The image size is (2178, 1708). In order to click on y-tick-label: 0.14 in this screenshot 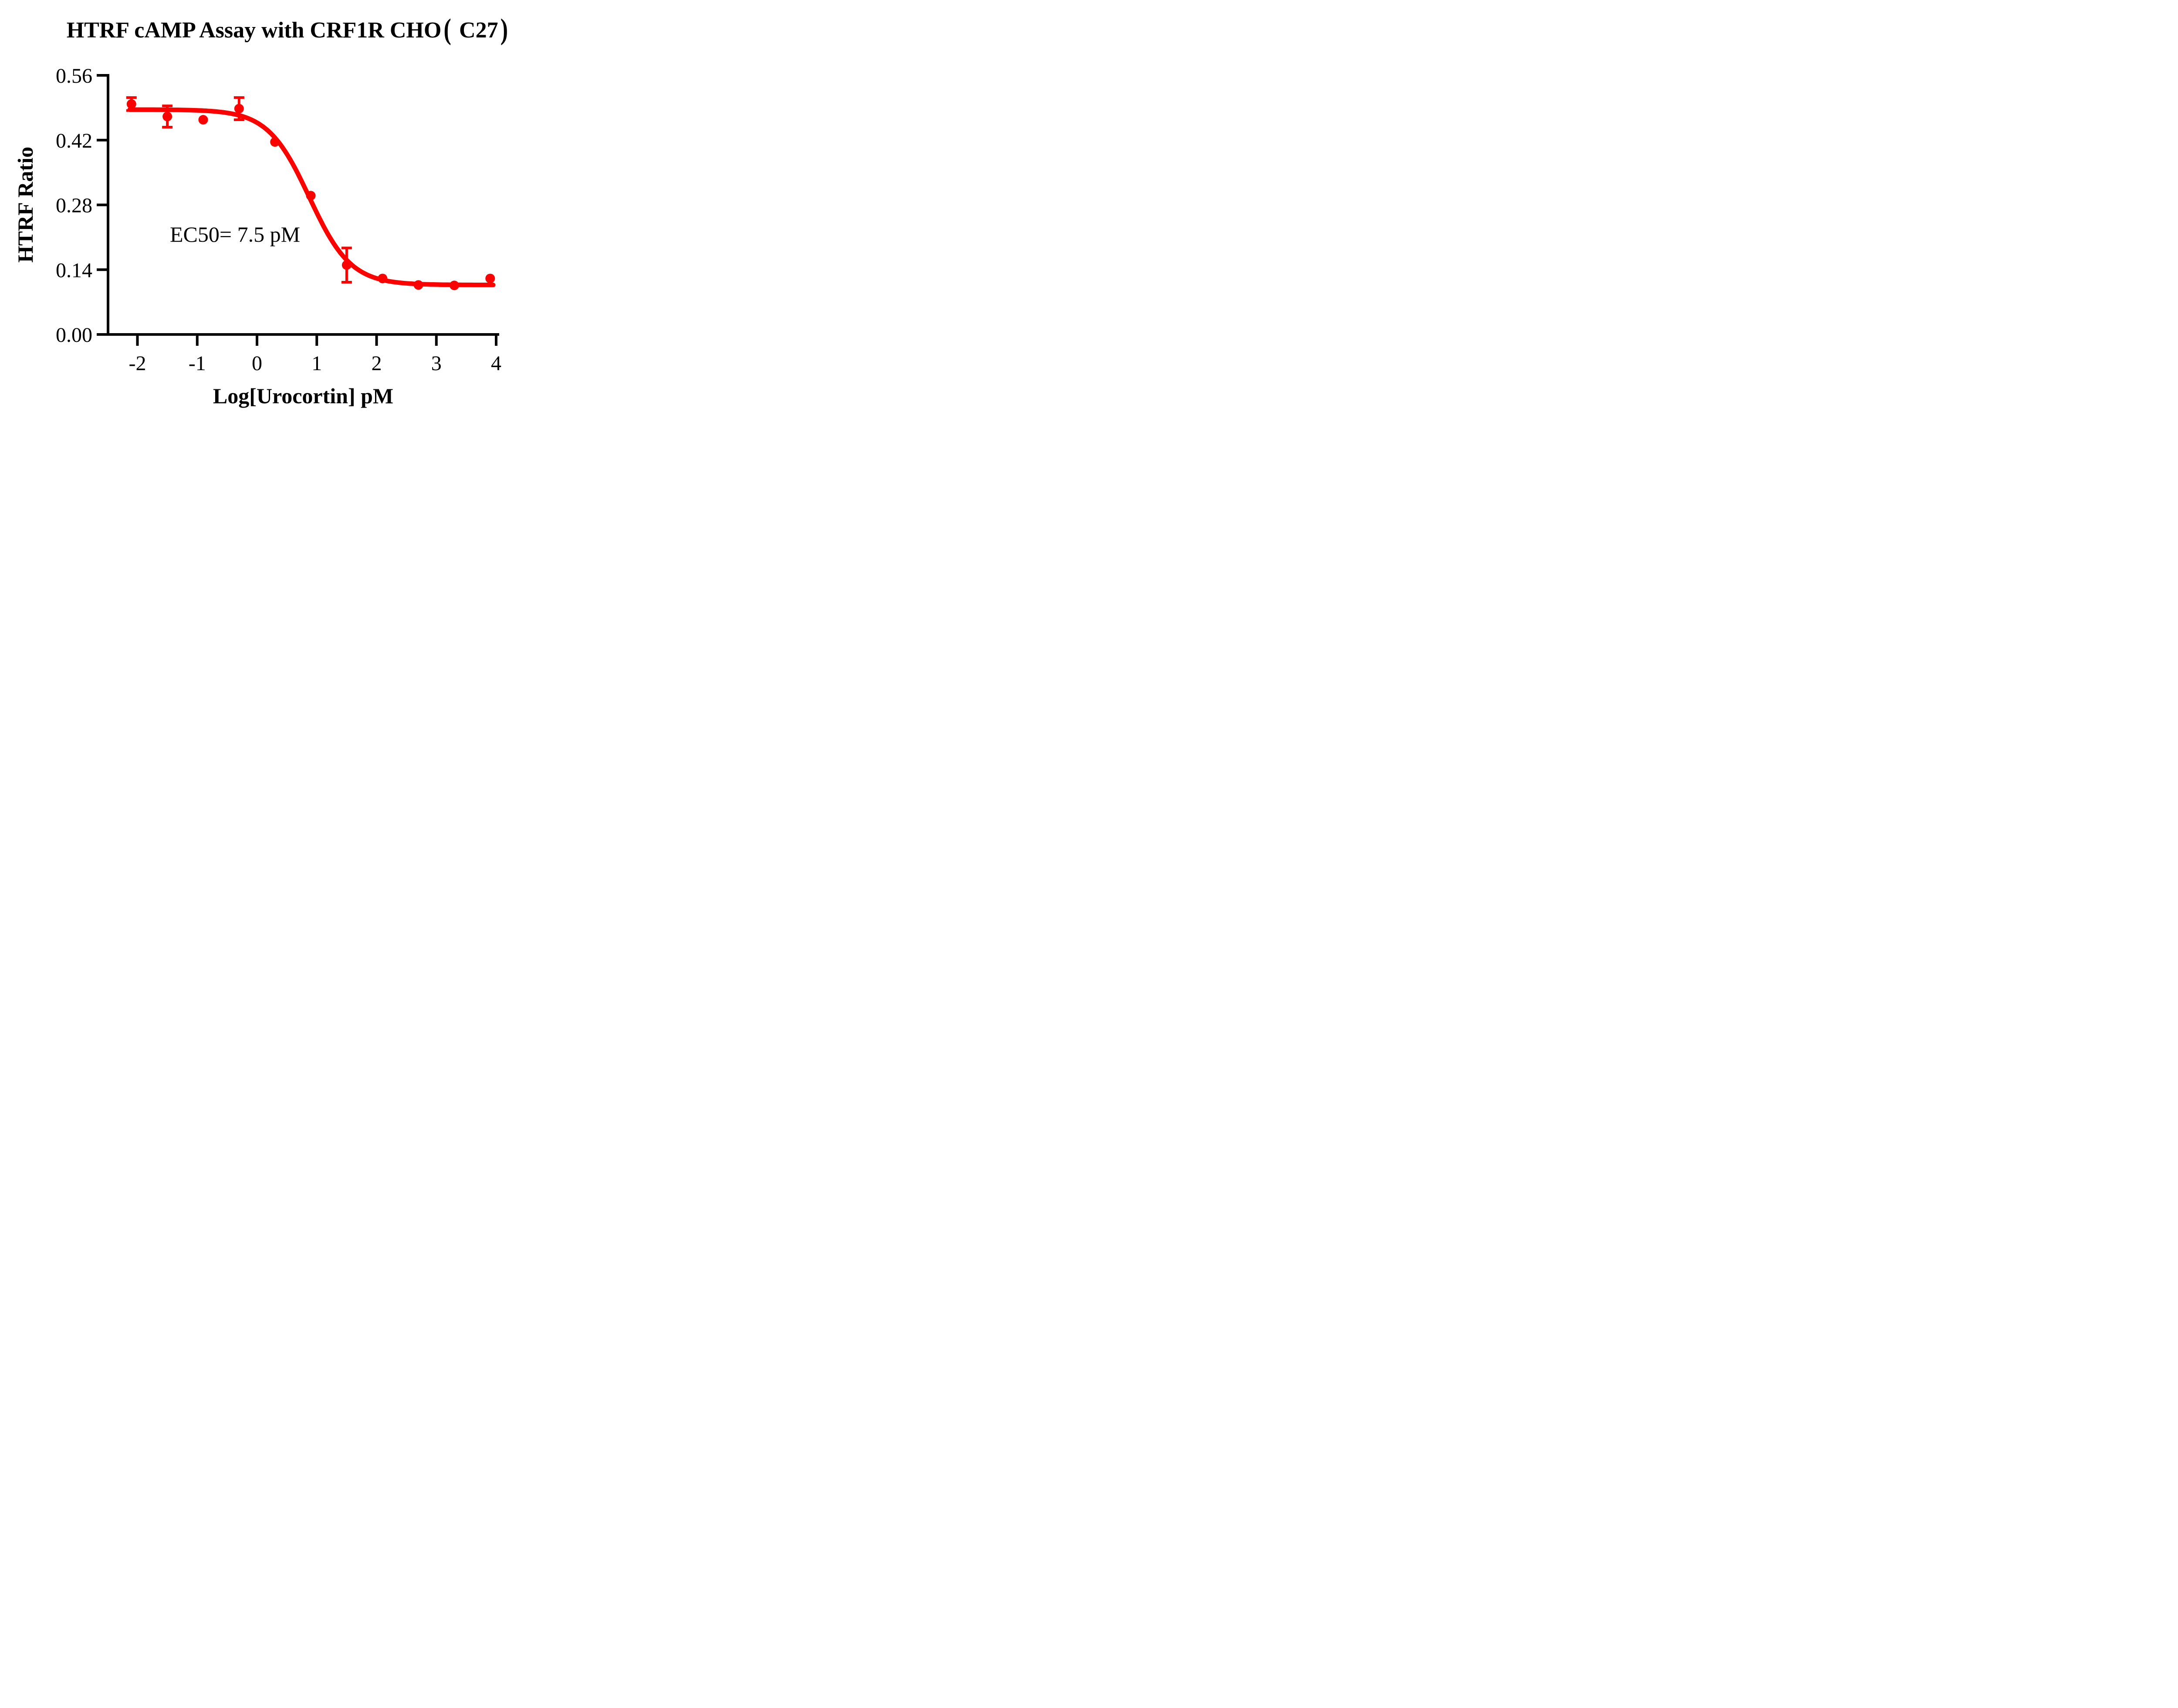, I will do `click(74, 270)`.